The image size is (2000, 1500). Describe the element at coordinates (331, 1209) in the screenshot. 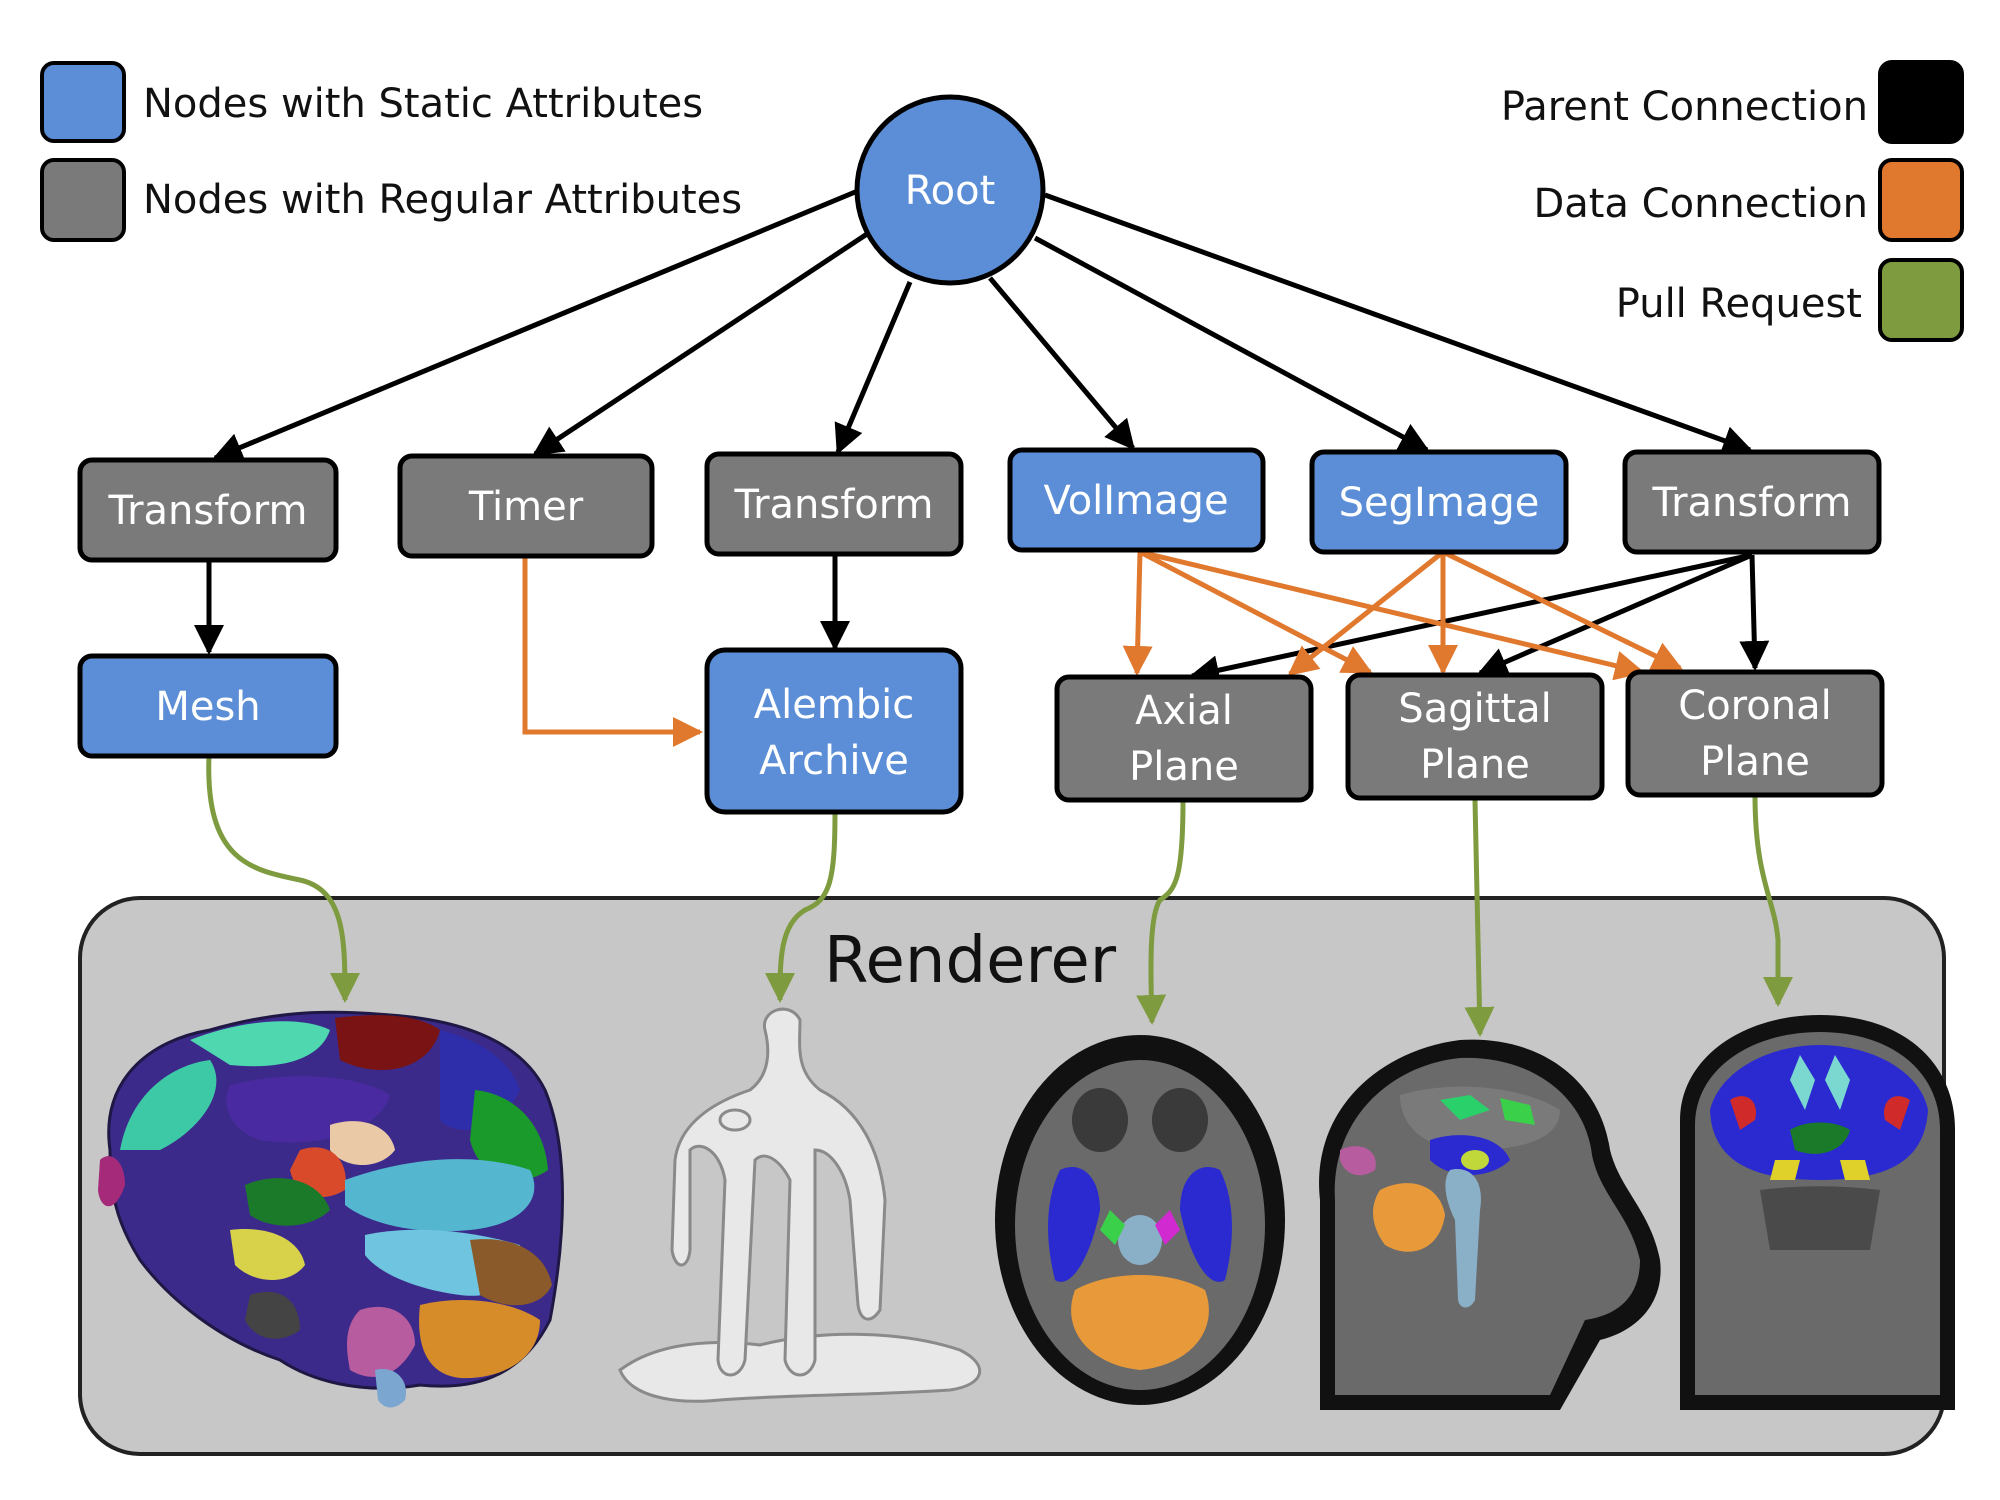

I see `brain-mesh-render` at that location.